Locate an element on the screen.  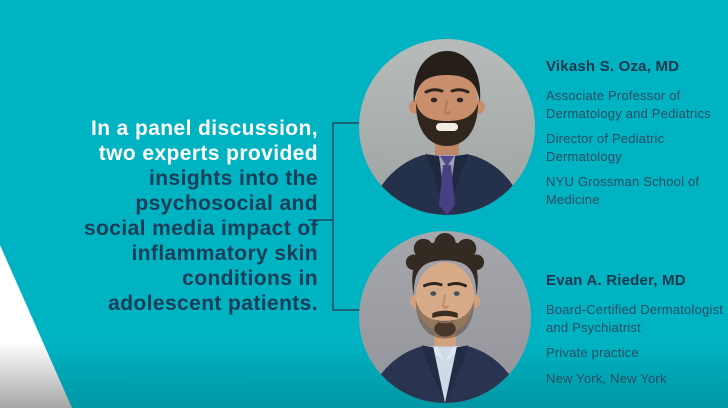
credential-line: New York, New York is located at coordinates (606, 378).